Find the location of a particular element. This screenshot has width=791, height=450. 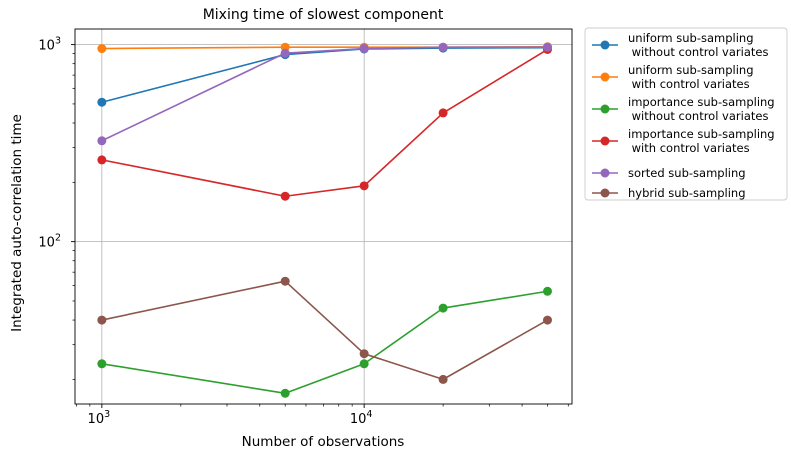

legend-label: sorted sub-sampling is located at coordinates (687, 173).